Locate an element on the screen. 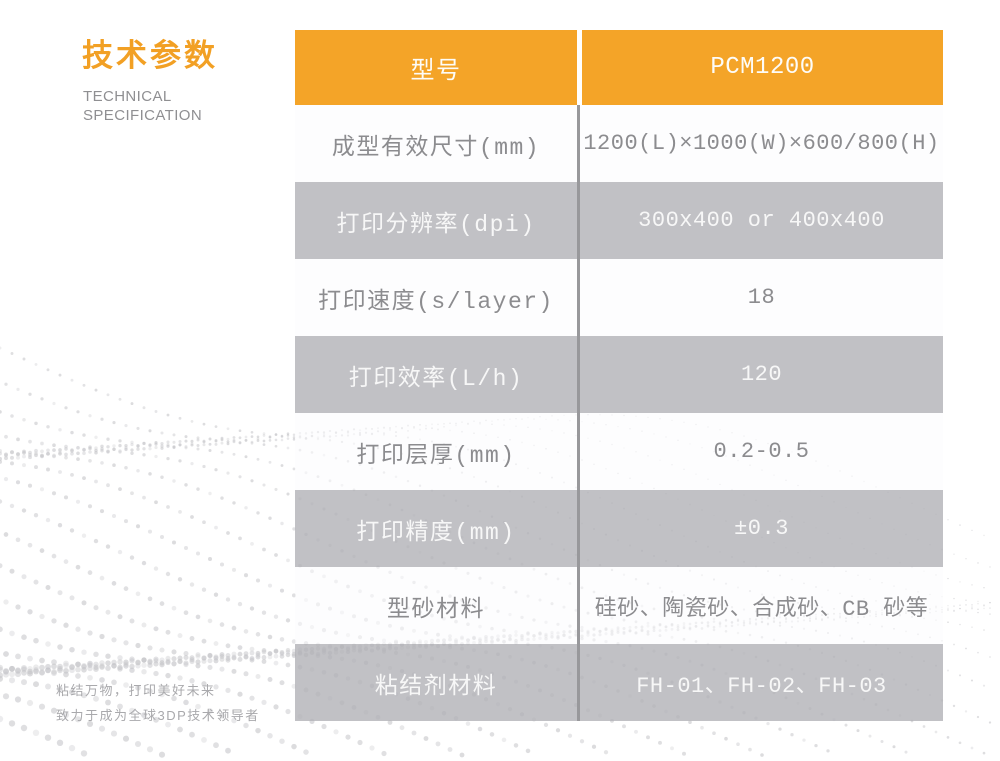 This screenshot has height=761, width=1000. param-cell: 打印速度(s/layer) is located at coordinates (436, 301).